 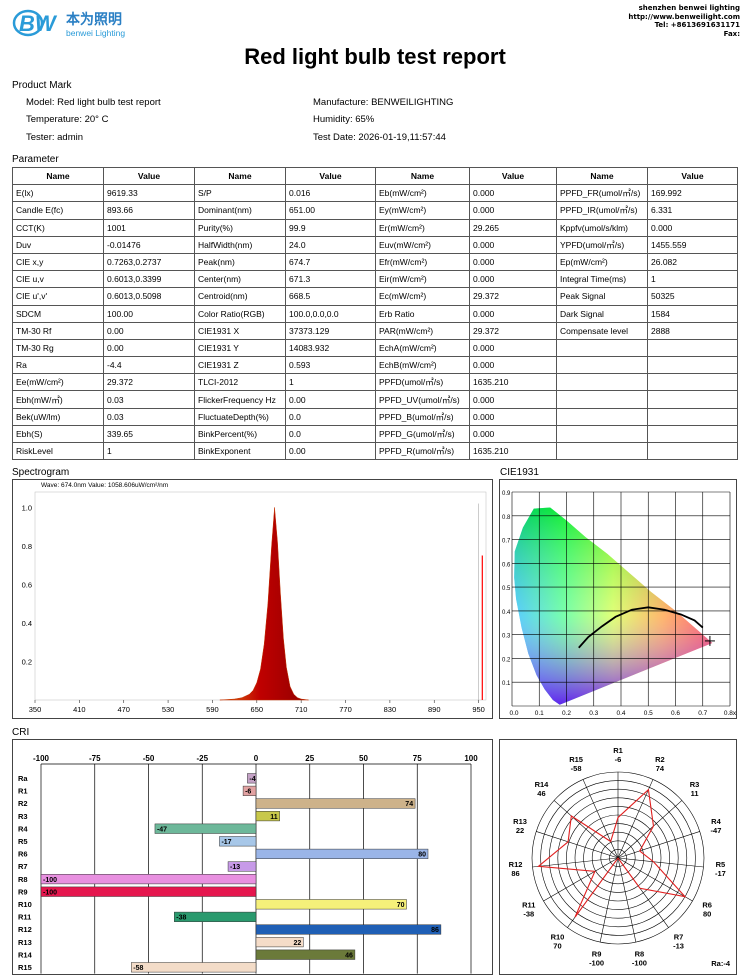 I want to click on param-name-cell: PPFD_G(umol/㎡/s), so click(x=422, y=434).